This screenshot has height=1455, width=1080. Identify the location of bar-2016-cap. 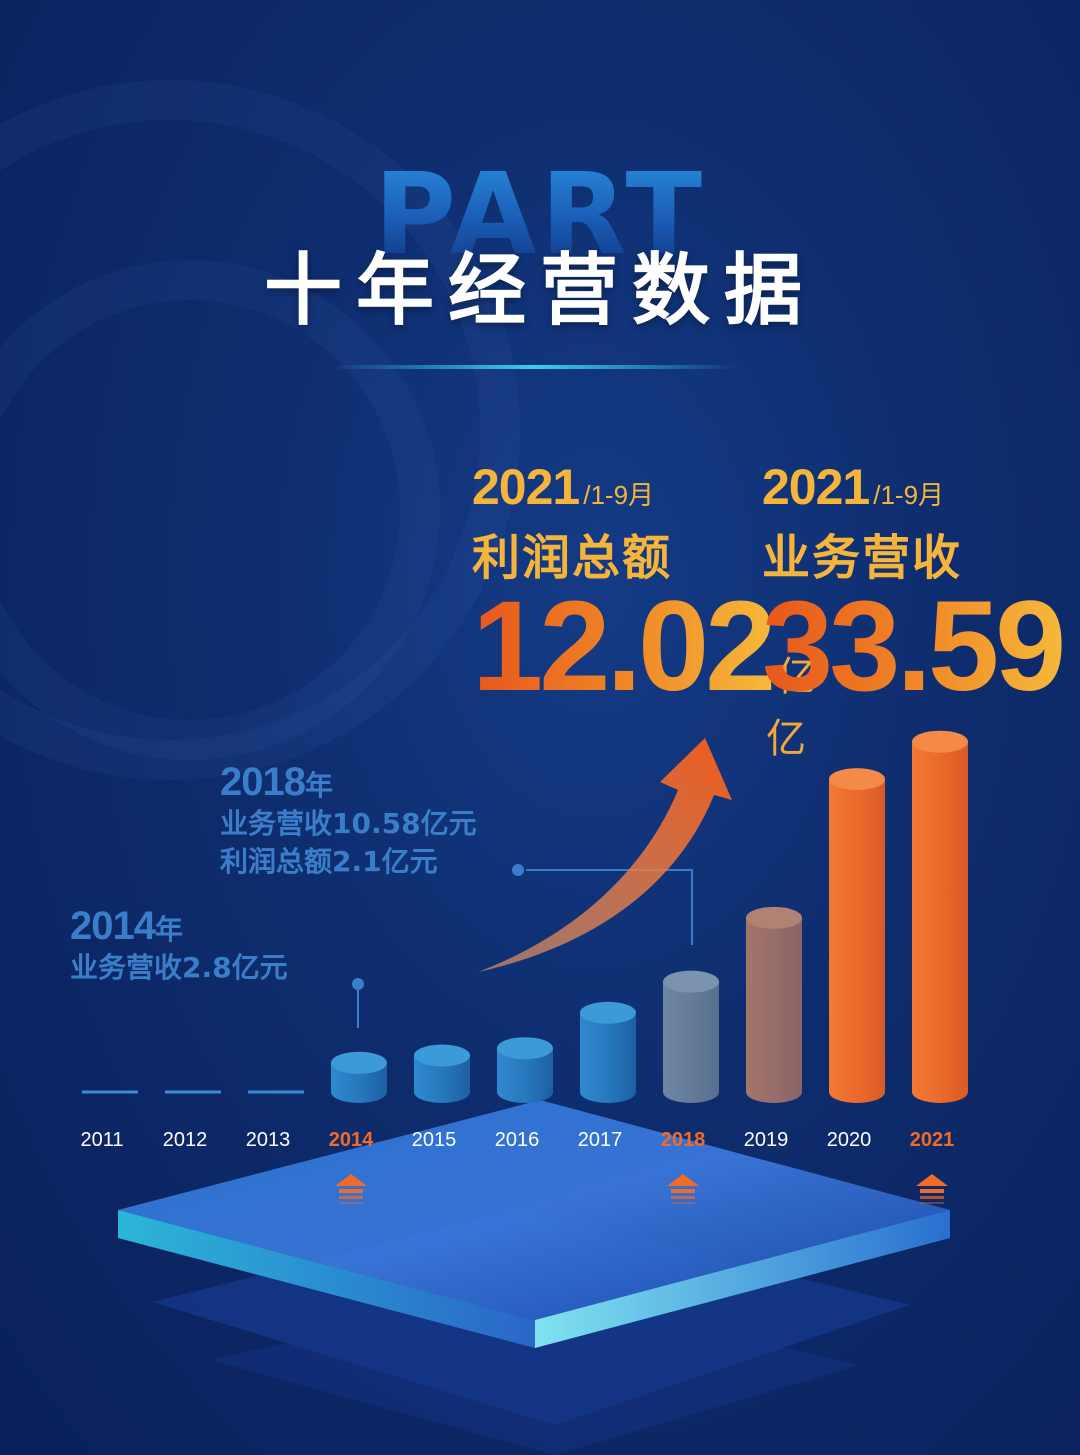
(525, 1048).